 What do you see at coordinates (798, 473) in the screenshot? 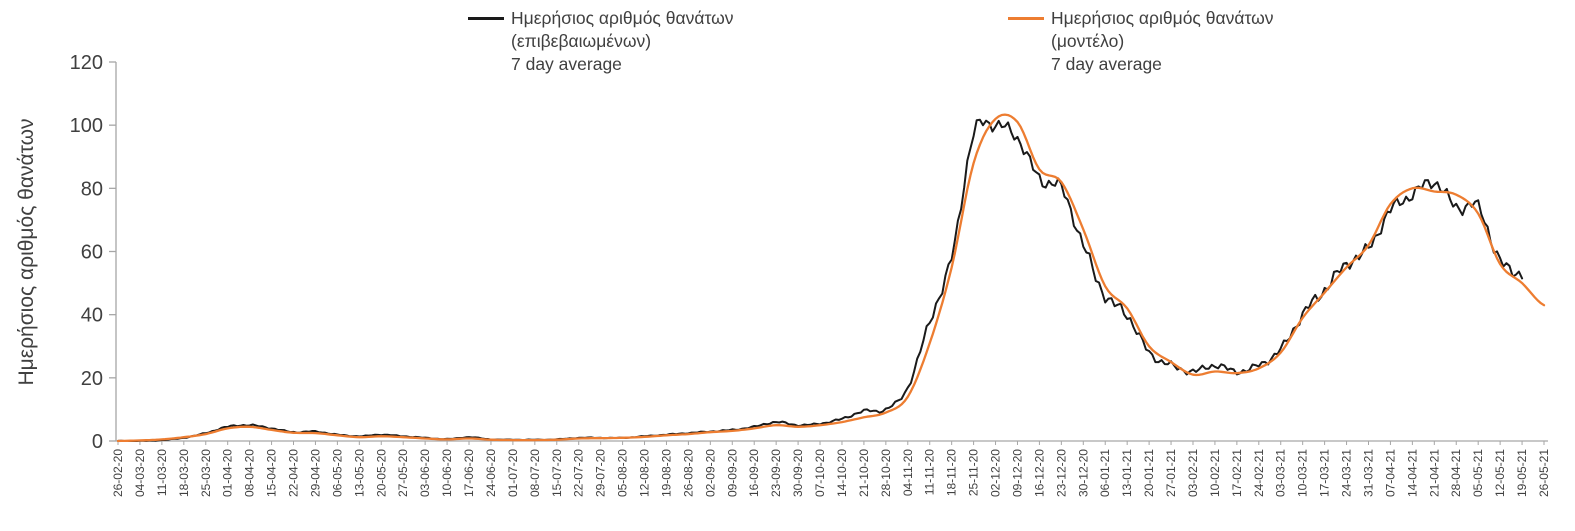
I see `x-tick-label: 30-09-20` at bounding box center [798, 473].